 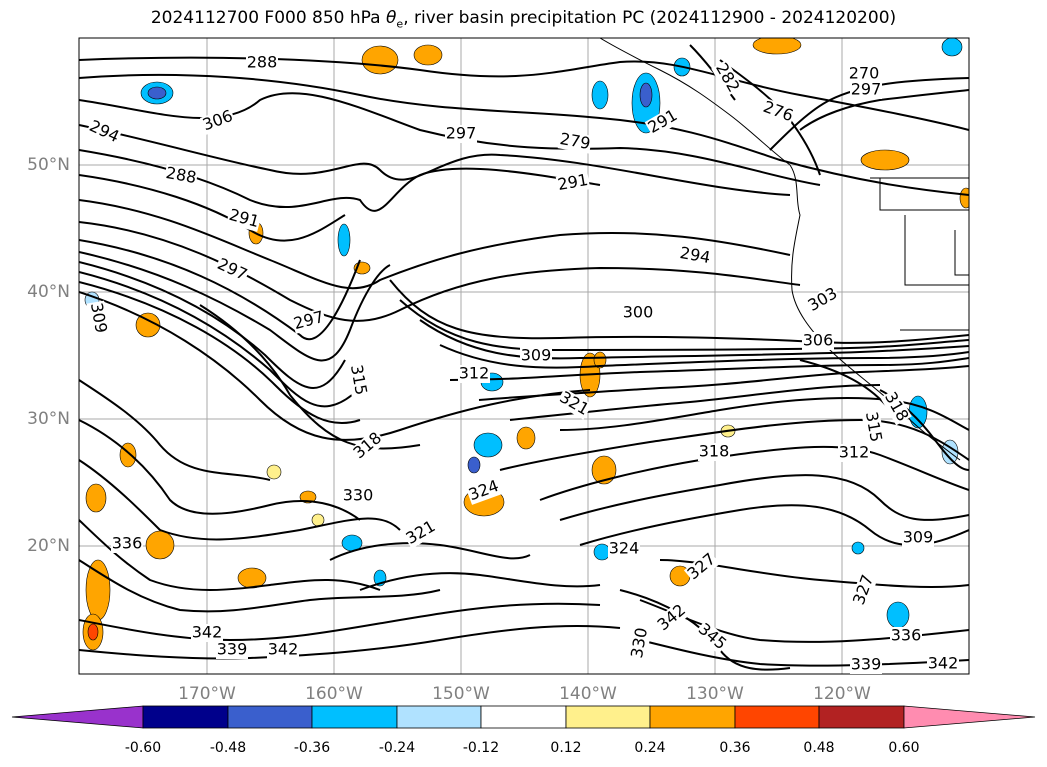 I want to click on colorbar-tick-label: -0.36, so click(x=312, y=748).